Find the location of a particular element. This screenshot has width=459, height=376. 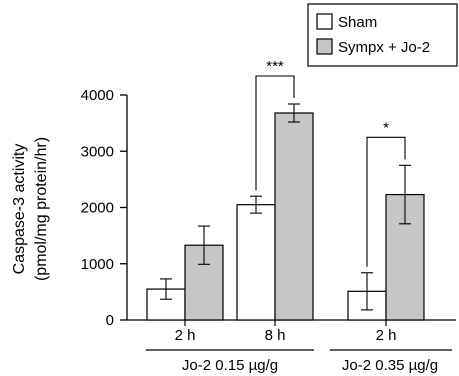

significance-label: *** is located at coordinates (275, 66).